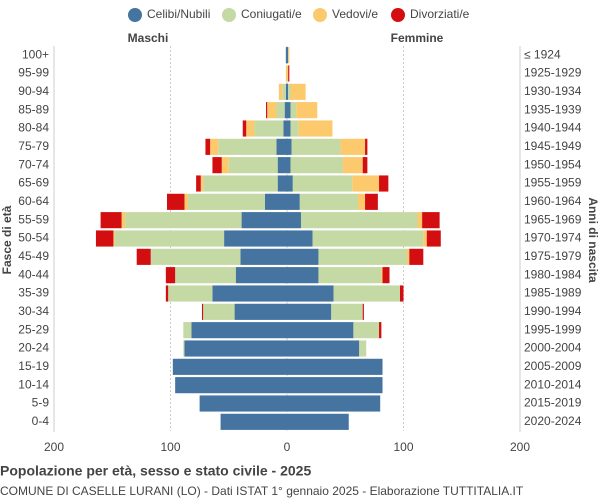 The width and height of the screenshot is (600, 500). I want to click on legend-label: Divorziati/e, so click(440, 14).